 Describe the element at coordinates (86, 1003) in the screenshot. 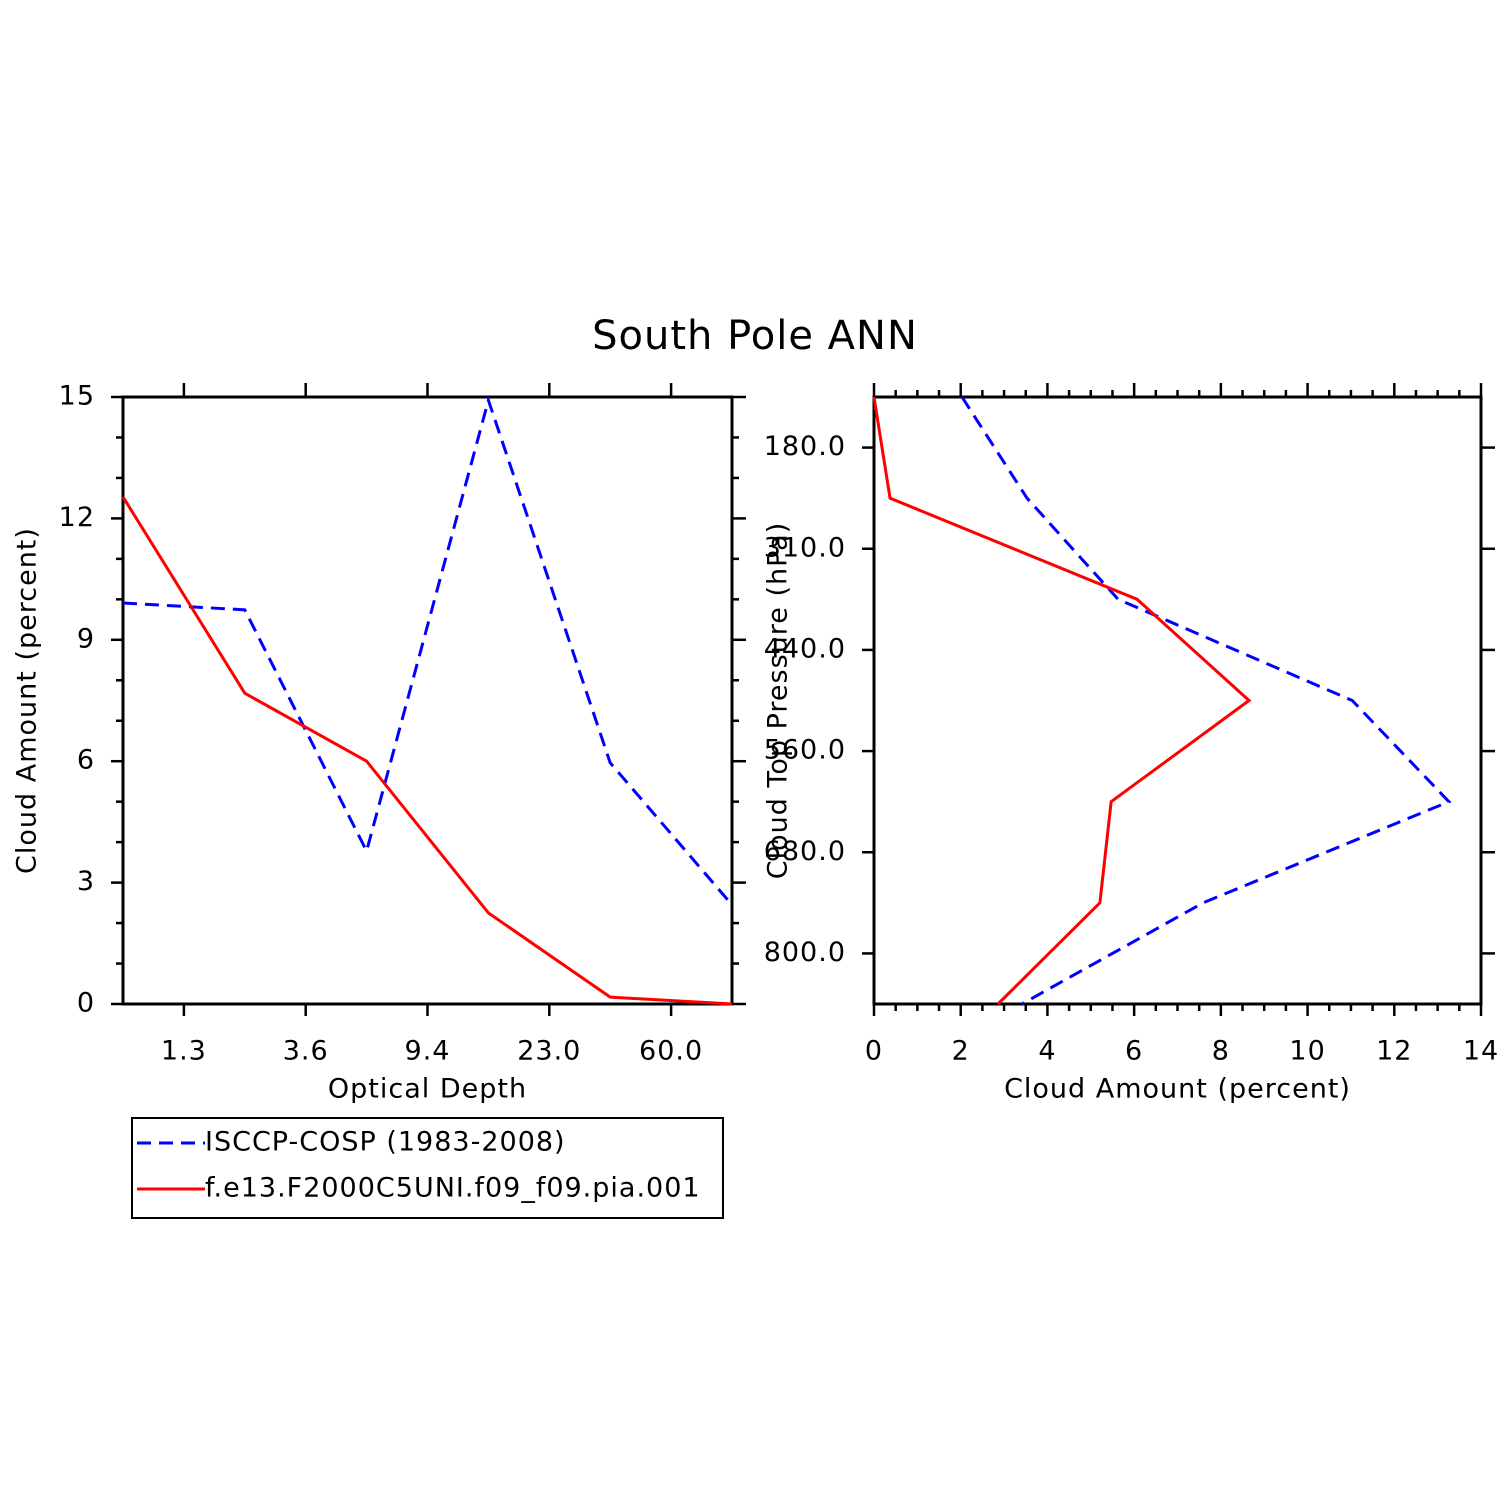

I see `y-tick-label: 0` at that location.